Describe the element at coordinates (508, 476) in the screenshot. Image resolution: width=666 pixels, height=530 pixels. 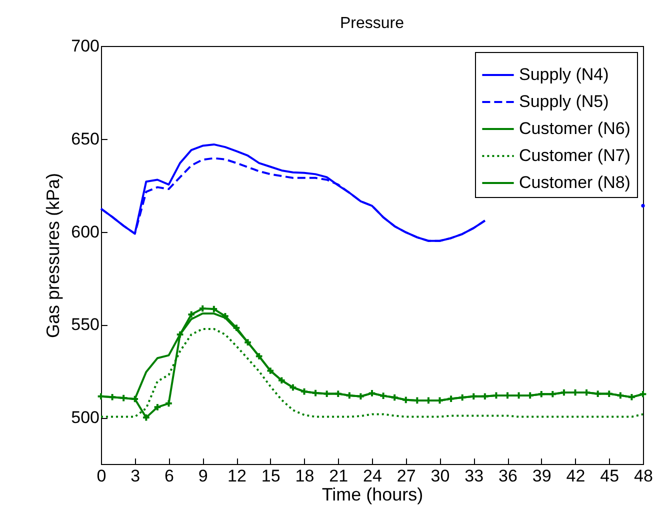
I see `x-tick-label: 36` at that location.